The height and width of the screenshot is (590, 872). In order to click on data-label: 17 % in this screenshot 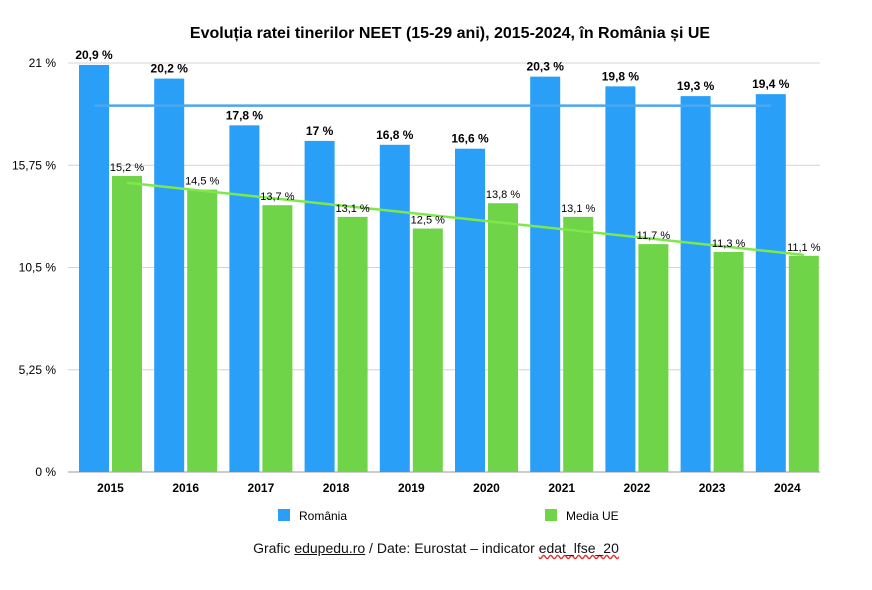, I will do `click(320, 131)`.